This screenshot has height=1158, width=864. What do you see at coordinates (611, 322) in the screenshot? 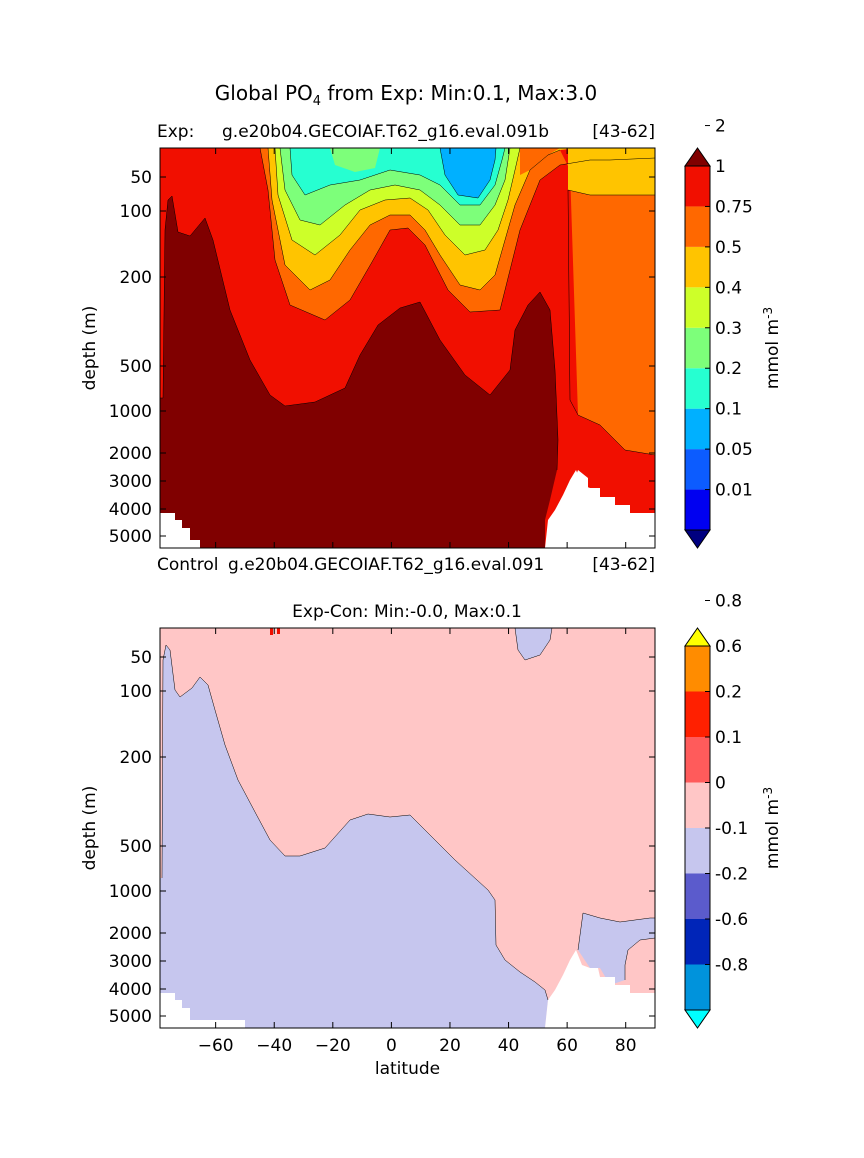
I see `top-contour-line-right` at bounding box center [611, 322].